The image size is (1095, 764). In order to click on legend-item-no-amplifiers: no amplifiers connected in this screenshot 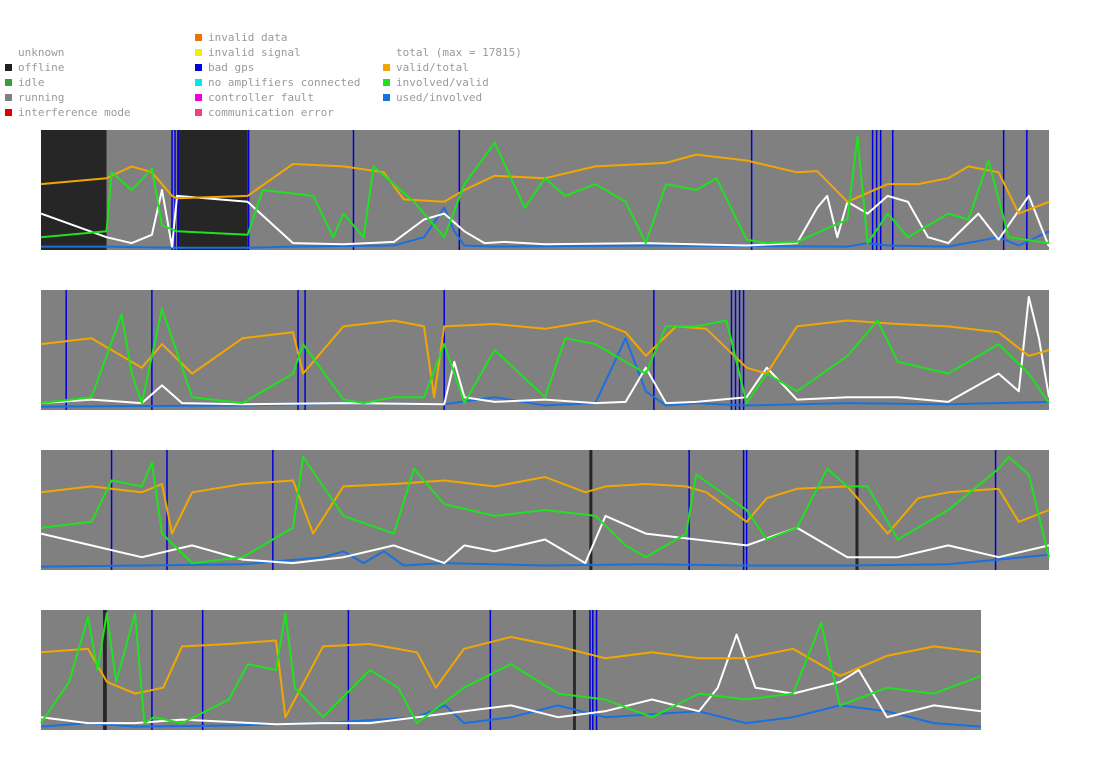, I will do `click(277, 82)`.